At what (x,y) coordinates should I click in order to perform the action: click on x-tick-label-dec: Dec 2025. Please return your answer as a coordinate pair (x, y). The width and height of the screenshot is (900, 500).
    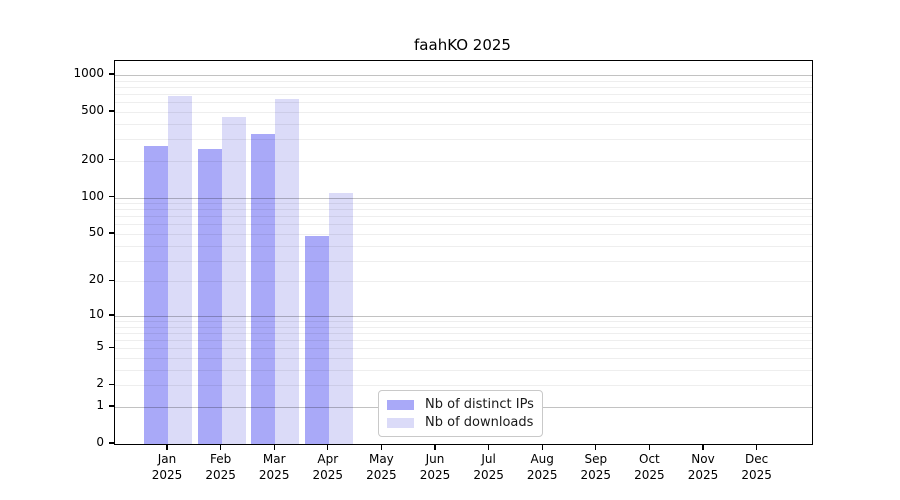
    Looking at the image, I should click on (756, 467).